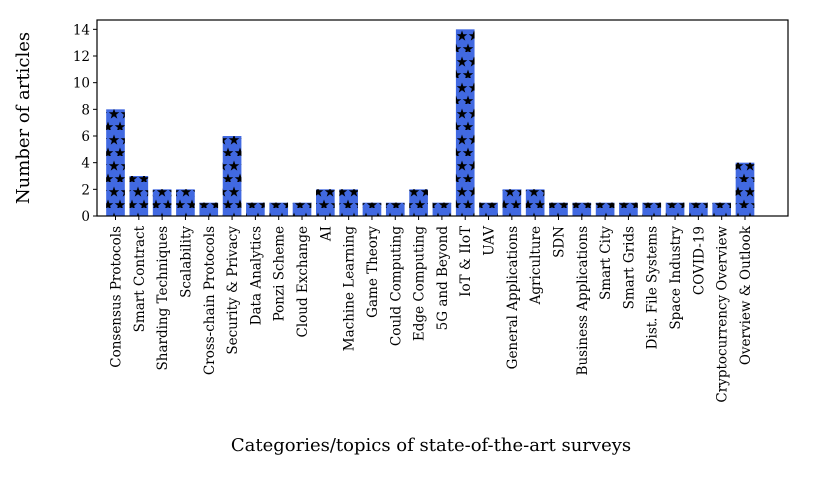  What do you see at coordinates (326, 234) in the screenshot?
I see `x-tick-label: AI` at bounding box center [326, 234].